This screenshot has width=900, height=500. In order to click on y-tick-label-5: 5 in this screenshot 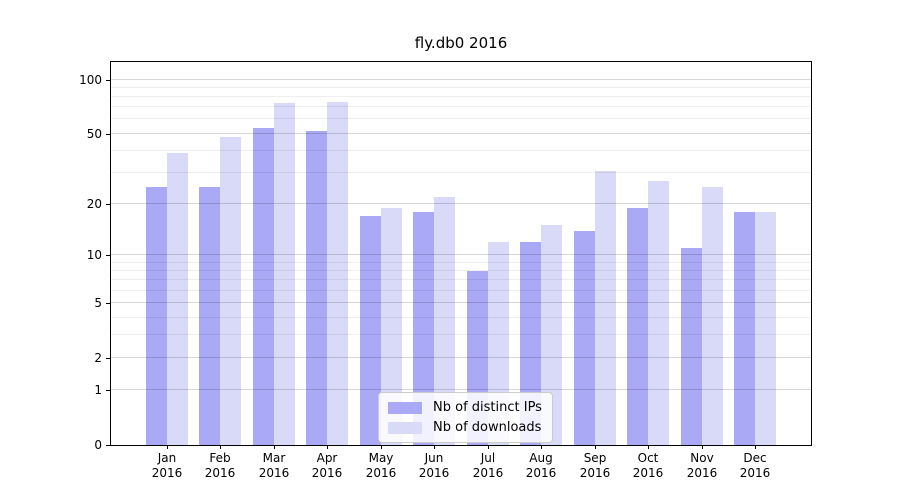, I will do `click(98, 303)`.